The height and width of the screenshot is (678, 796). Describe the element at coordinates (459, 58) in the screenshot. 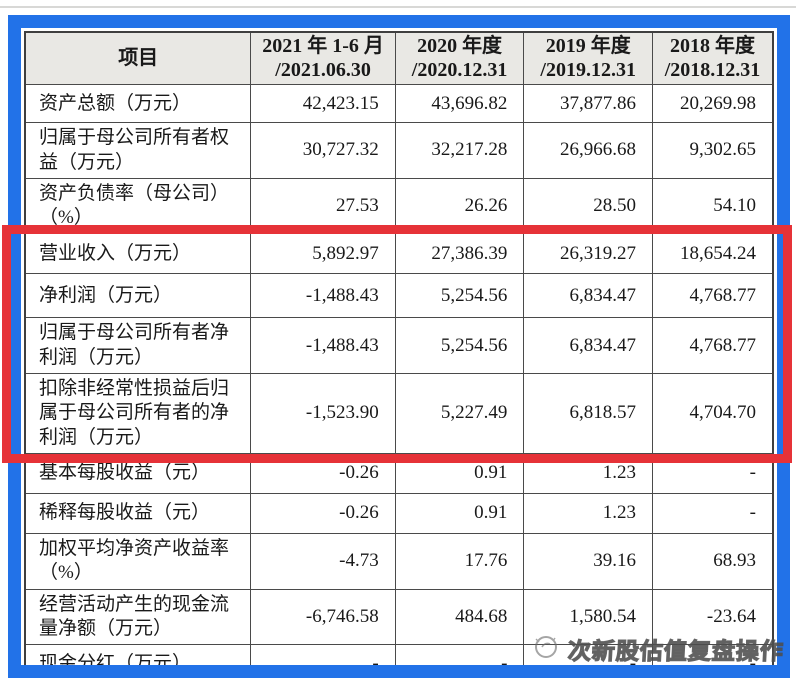

I see `column-header: 2020 年度/2020.12.31` at that location.